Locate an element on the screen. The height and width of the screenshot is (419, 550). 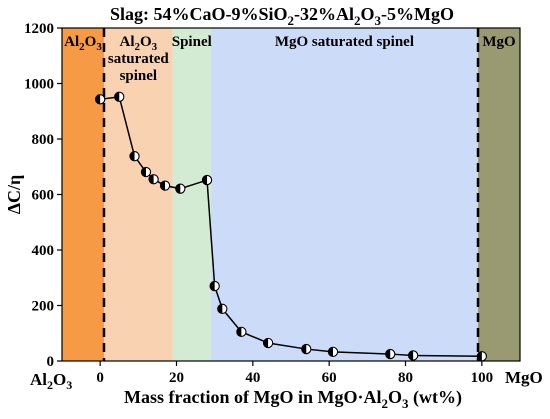
data-point-11-half is located at coordinates (266, 343).